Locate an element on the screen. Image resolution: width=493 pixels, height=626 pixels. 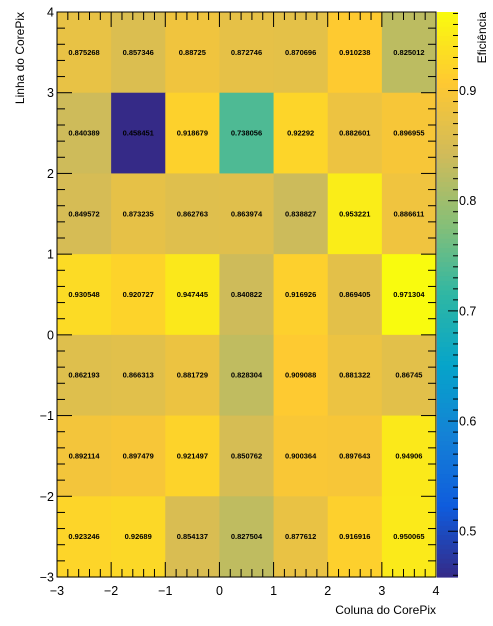
colorbar-tick-label: 0.8 is located at coordinates (467, 201).